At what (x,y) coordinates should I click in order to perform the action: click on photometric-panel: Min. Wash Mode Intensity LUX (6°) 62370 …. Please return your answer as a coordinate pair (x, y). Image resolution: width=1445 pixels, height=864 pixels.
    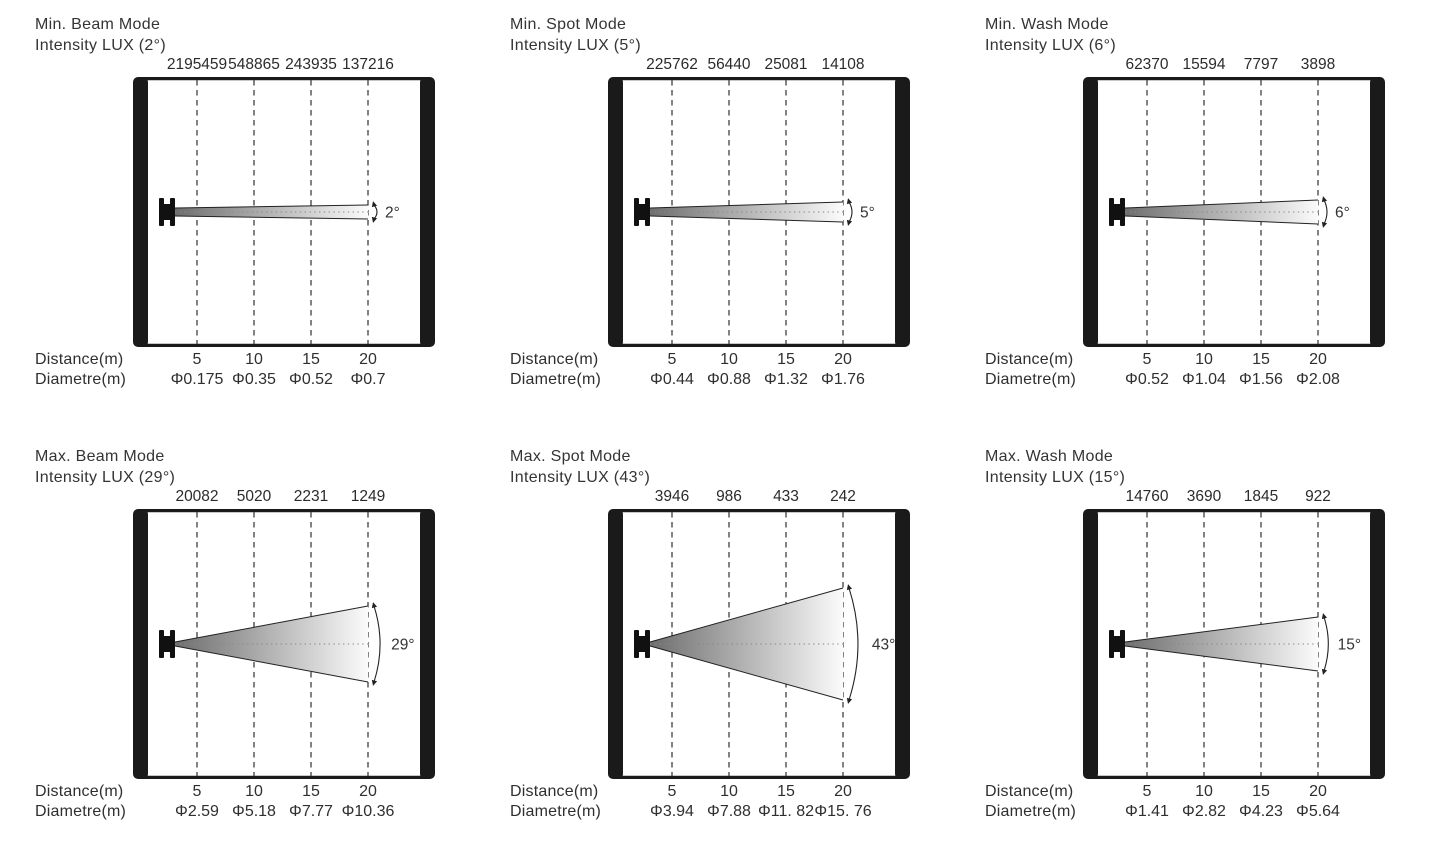
    Looking at the image, I should click on (1205, 206).